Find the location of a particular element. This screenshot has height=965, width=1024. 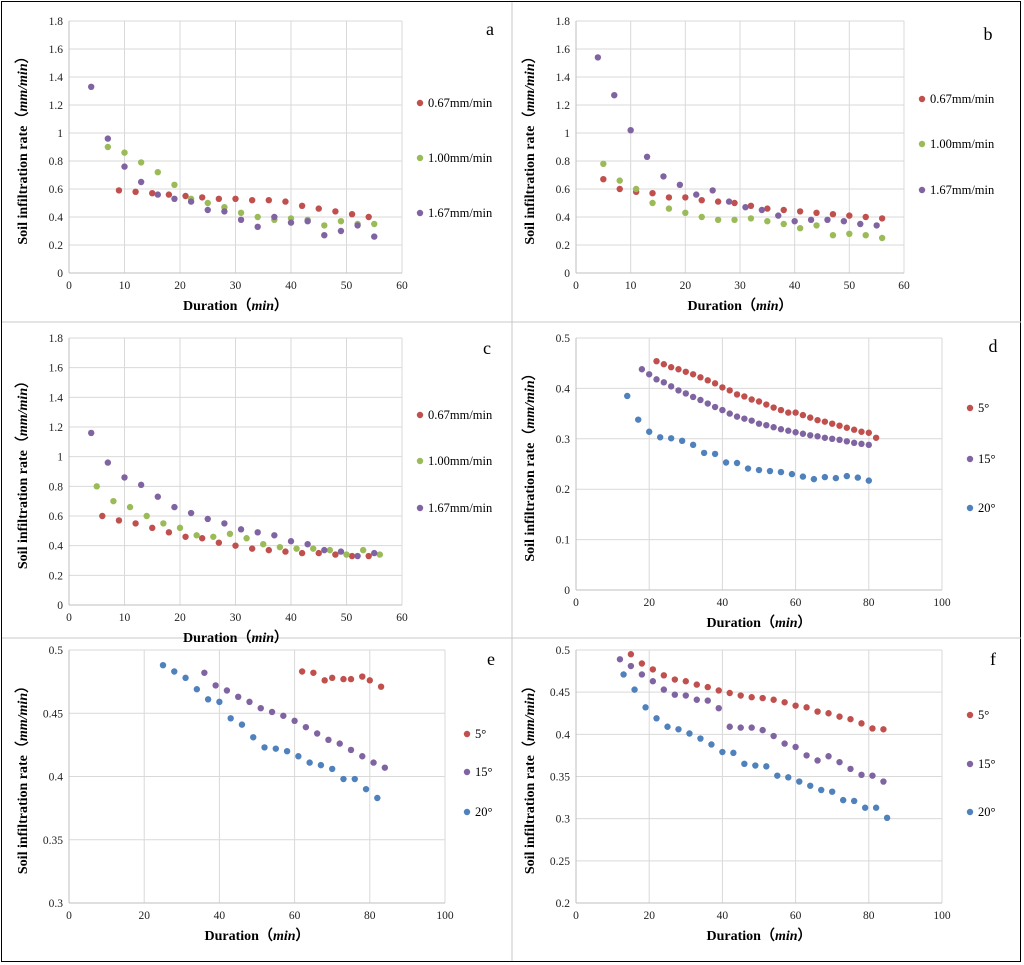

y-tick-label: 1.4 is located at coordinates (56, 78).